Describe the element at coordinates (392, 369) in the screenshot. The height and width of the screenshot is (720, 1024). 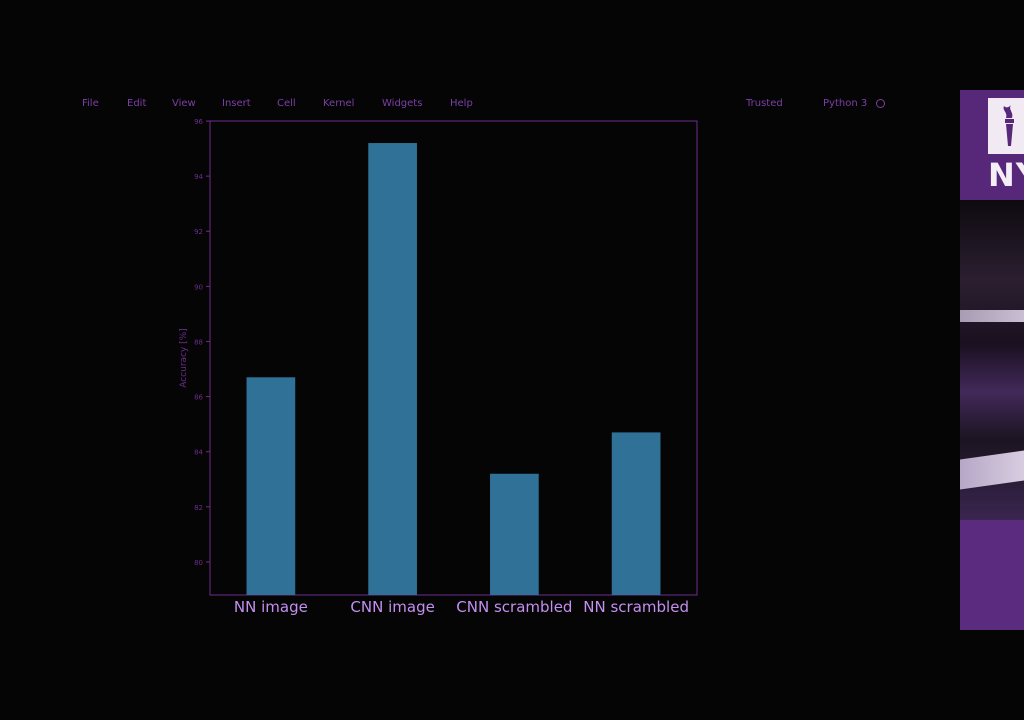
I see `bar-cnn-image` at that location.